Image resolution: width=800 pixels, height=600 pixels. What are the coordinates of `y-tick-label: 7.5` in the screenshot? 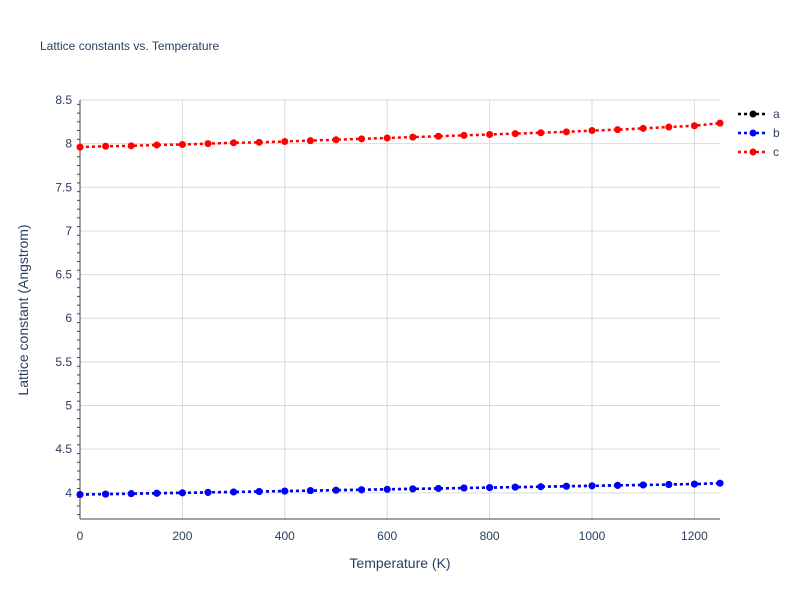 It's located at (63, 187).